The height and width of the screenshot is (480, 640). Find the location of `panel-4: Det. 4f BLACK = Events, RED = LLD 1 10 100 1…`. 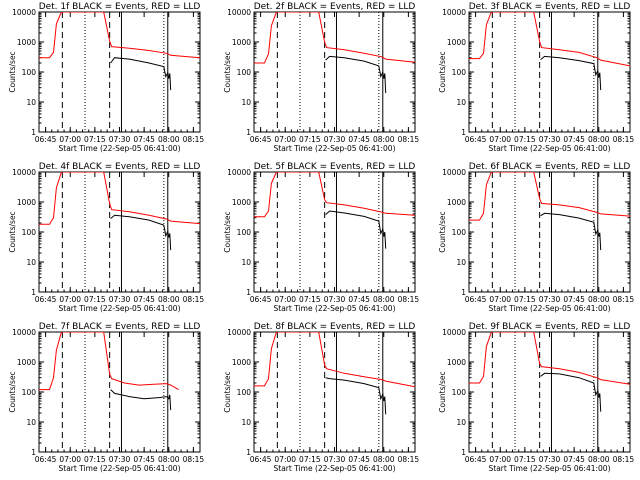

panel-4: Det. 4f BLACK = Events, RED = LLD 1 10 100 1… is located at coordinates (106, 237).